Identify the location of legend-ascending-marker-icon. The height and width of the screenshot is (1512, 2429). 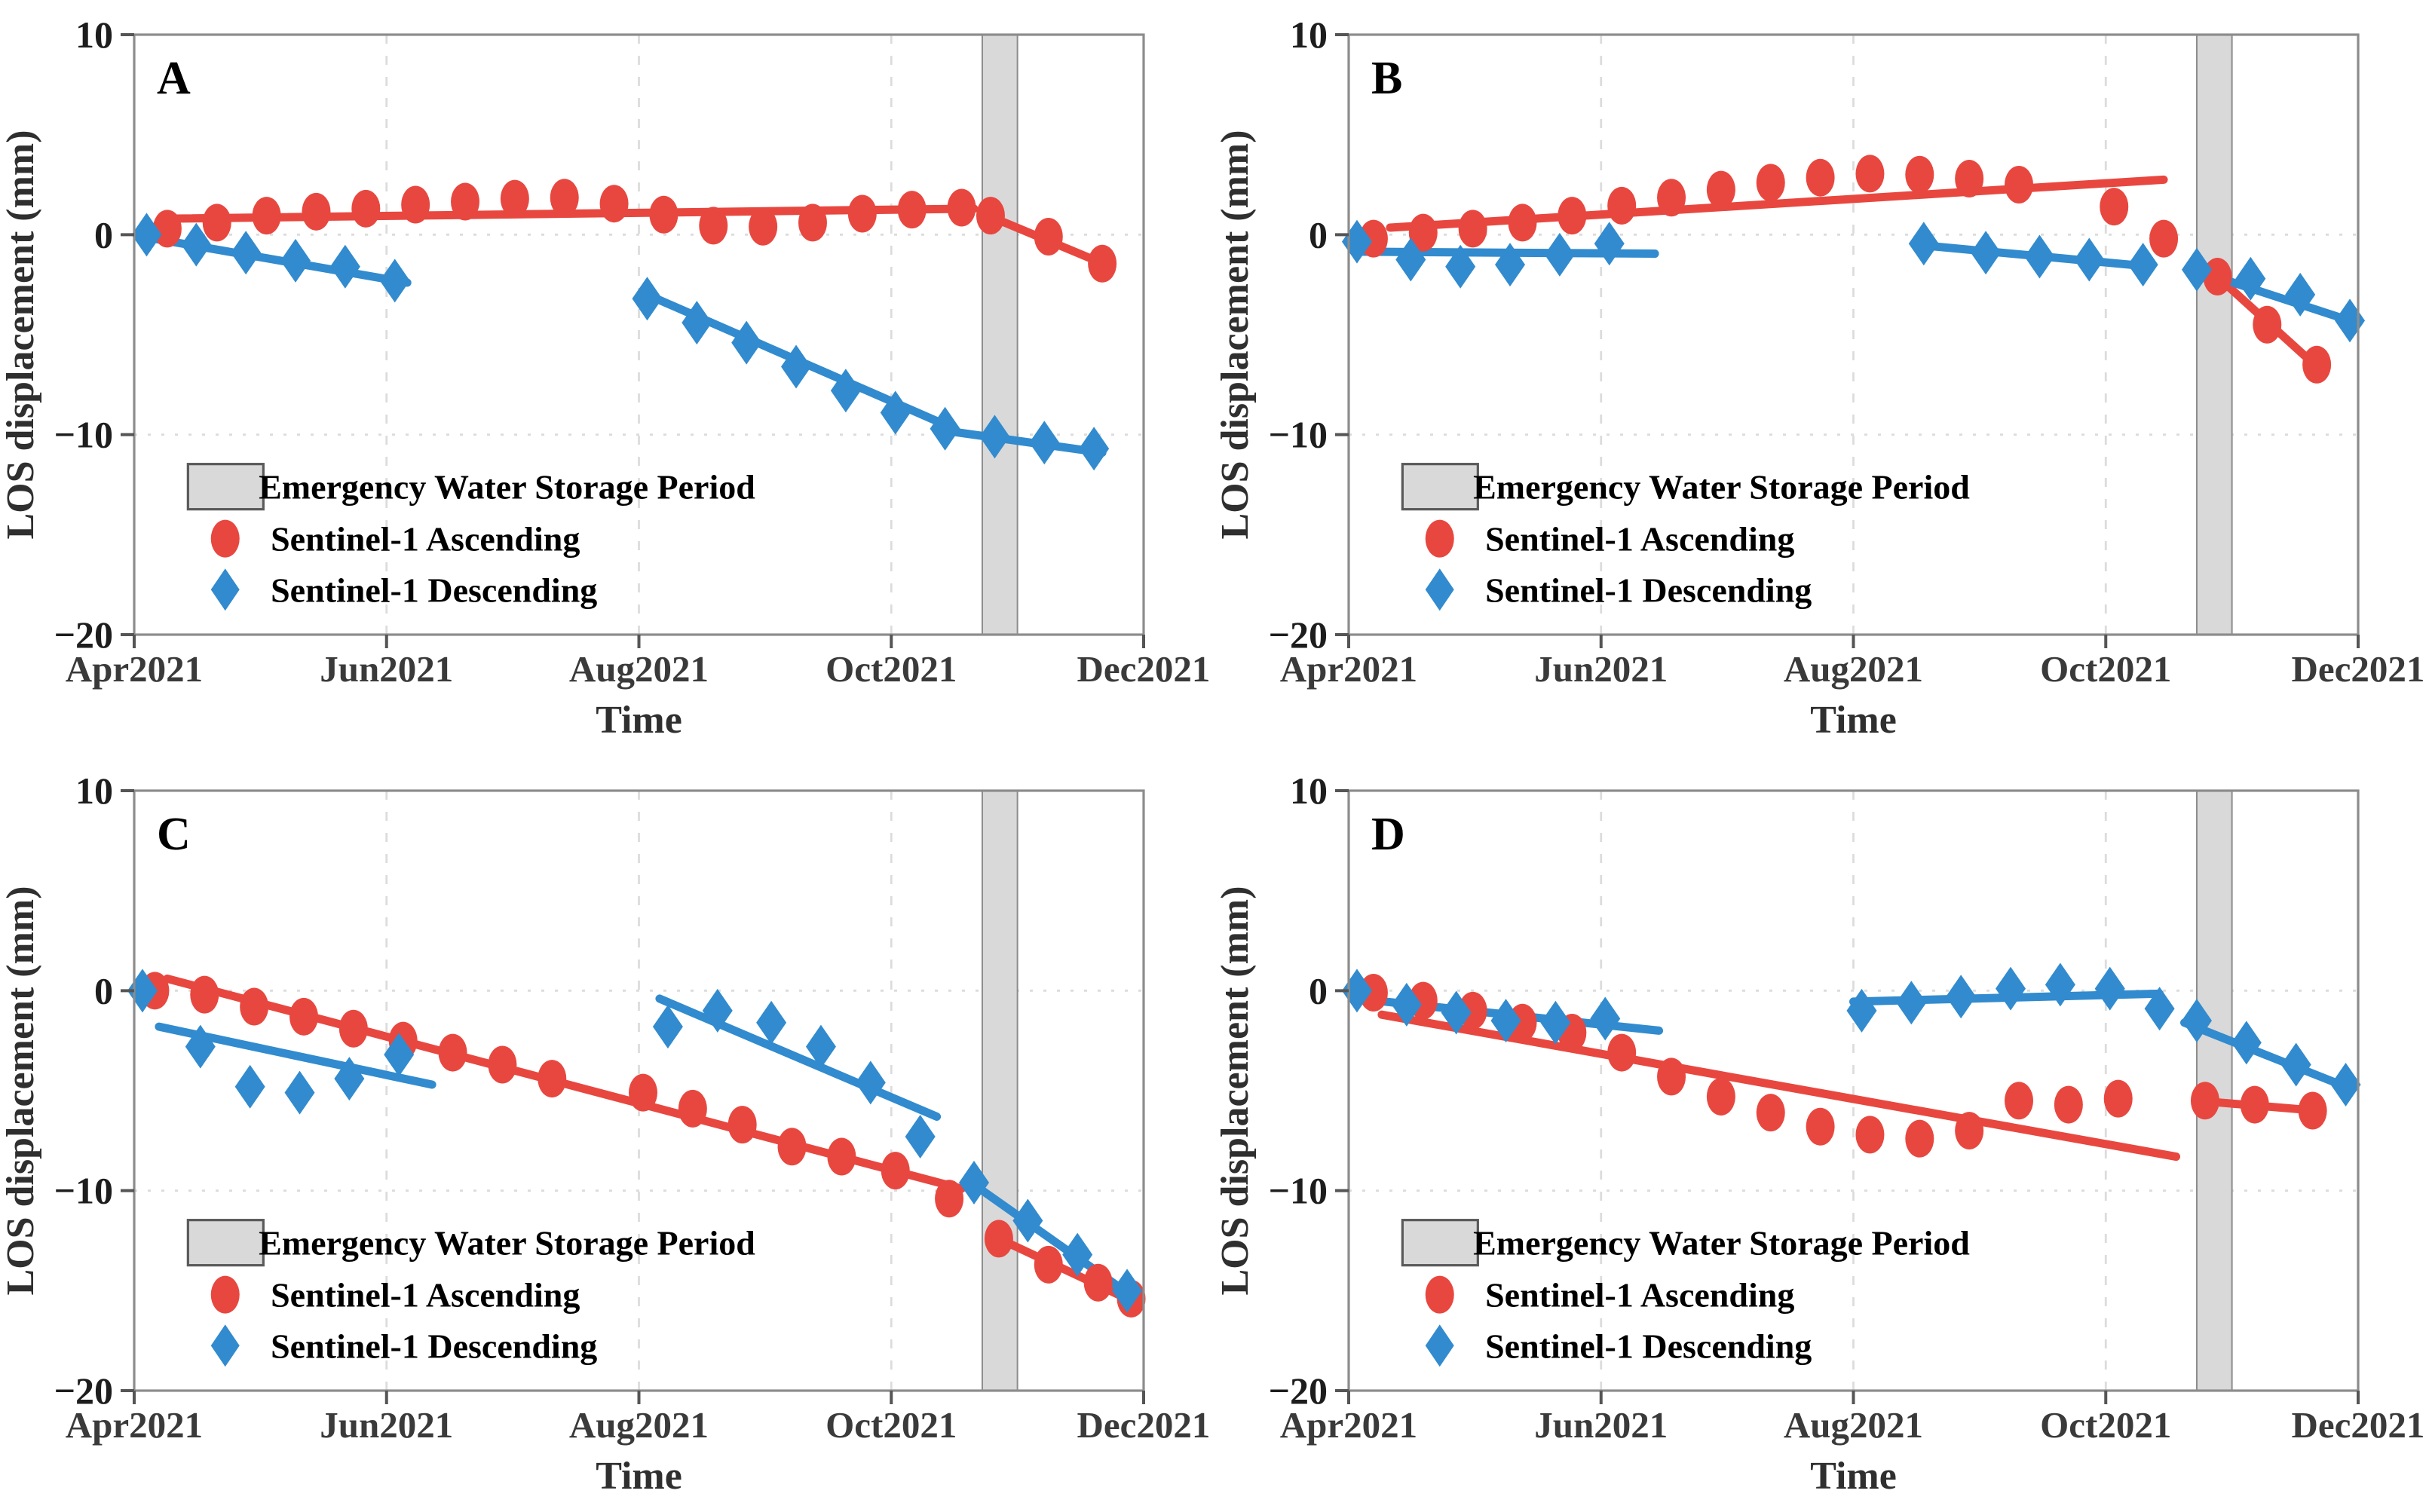
(1439, 1294).